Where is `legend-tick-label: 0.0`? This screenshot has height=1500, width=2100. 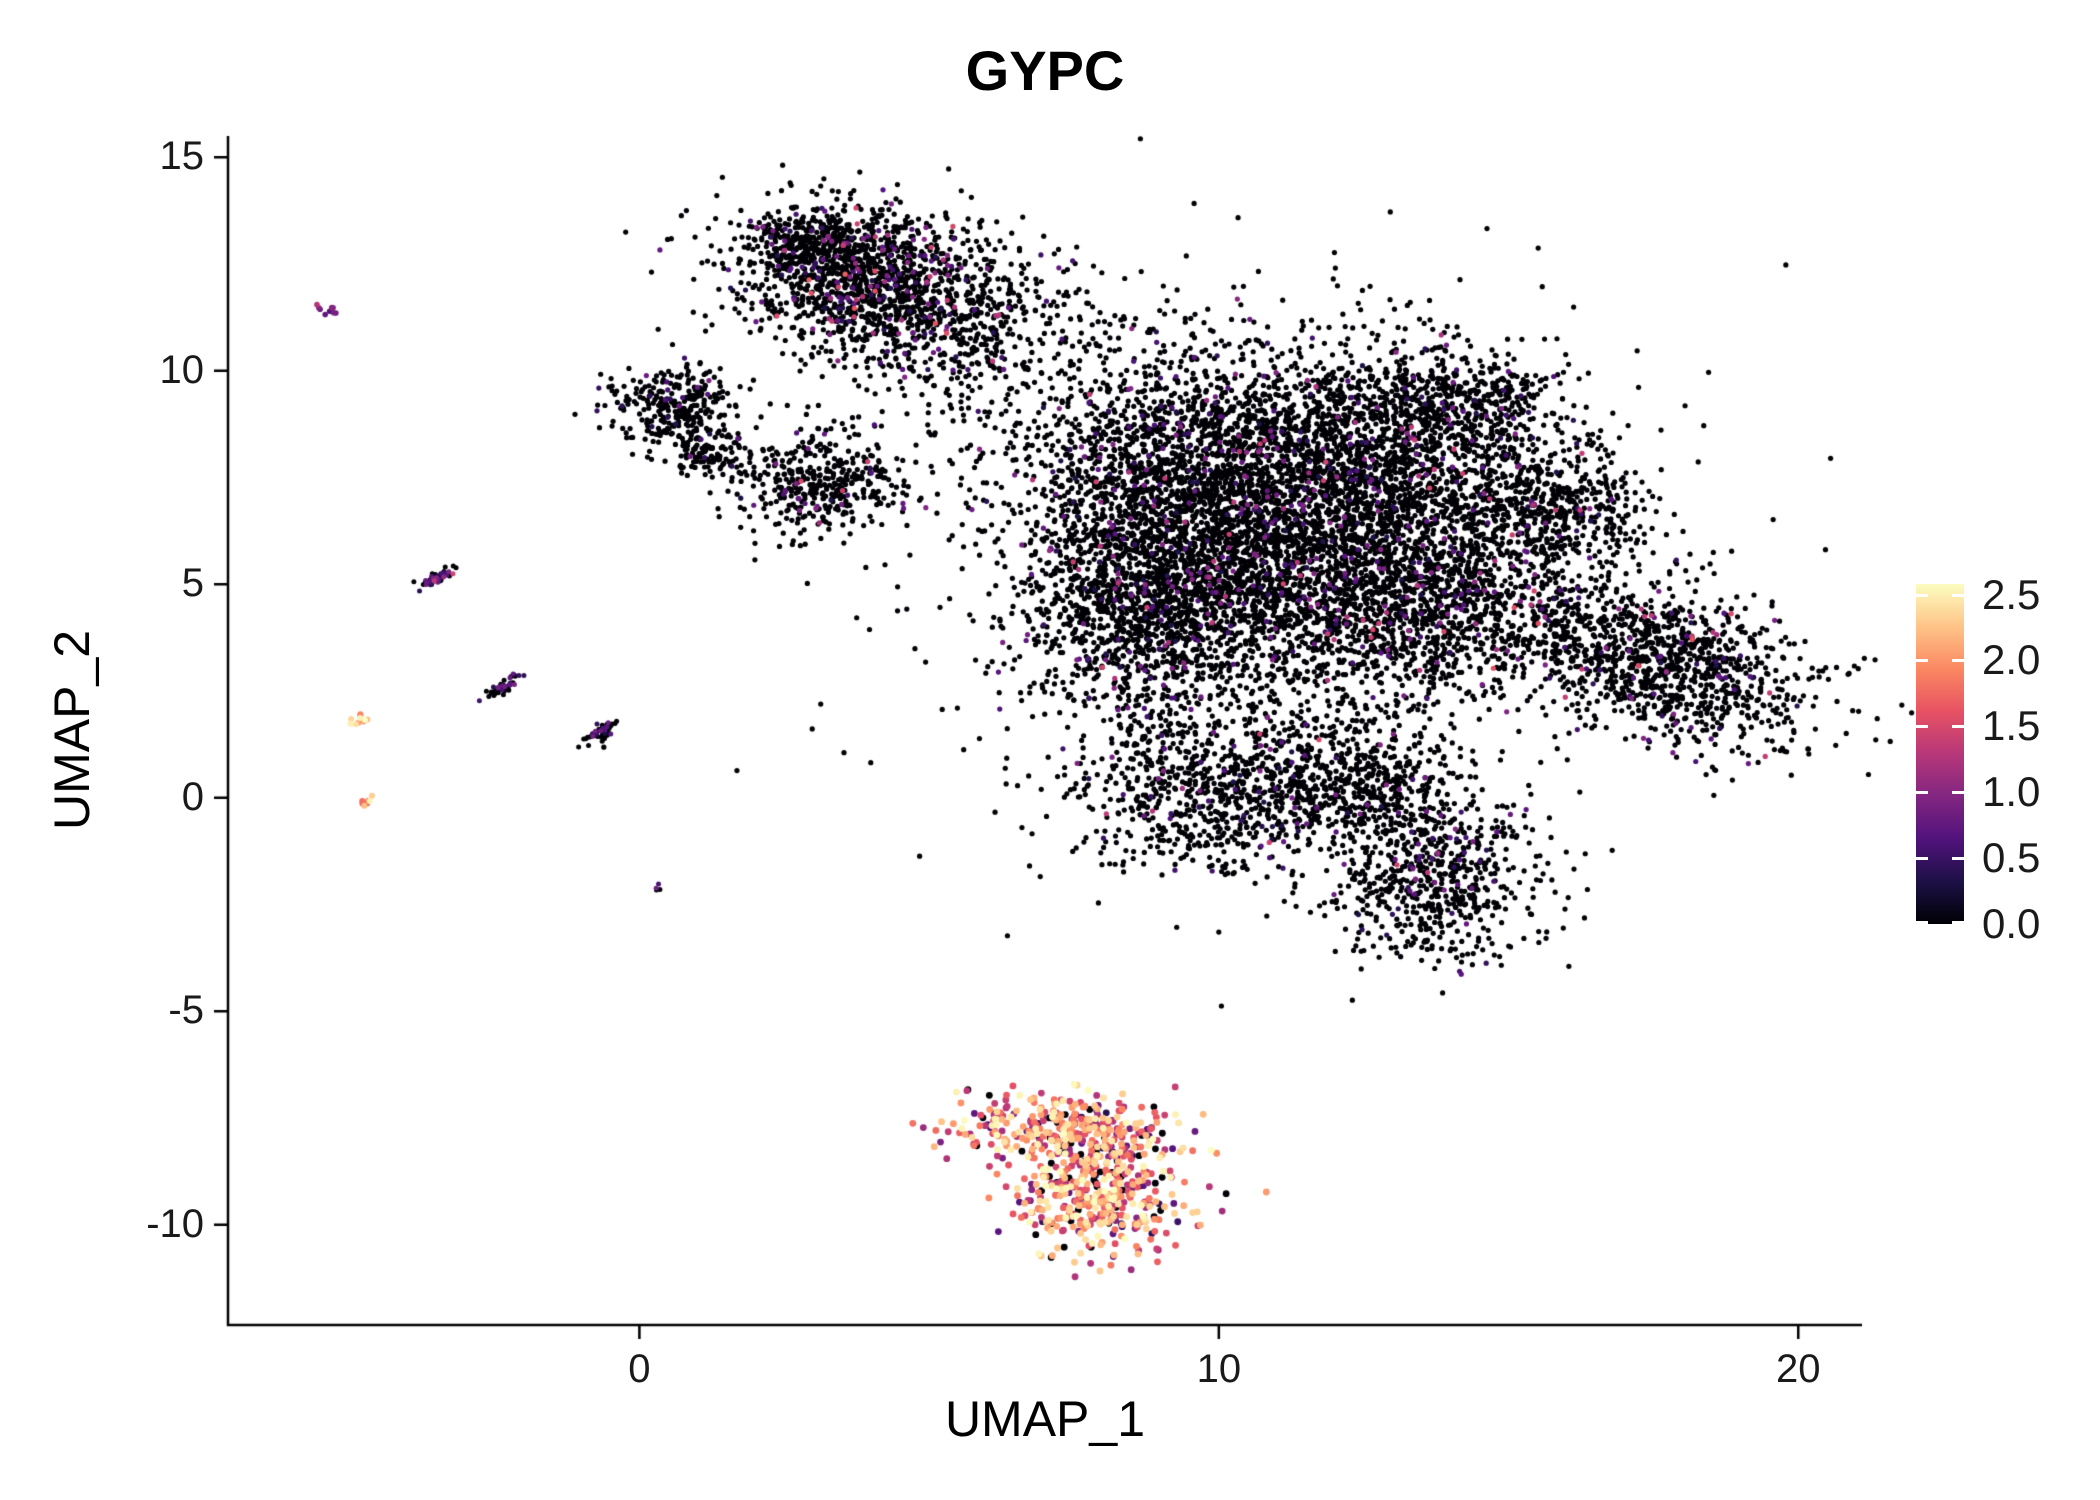
legend-tick-label: 0.0 is located at coordinates (2011, 923).